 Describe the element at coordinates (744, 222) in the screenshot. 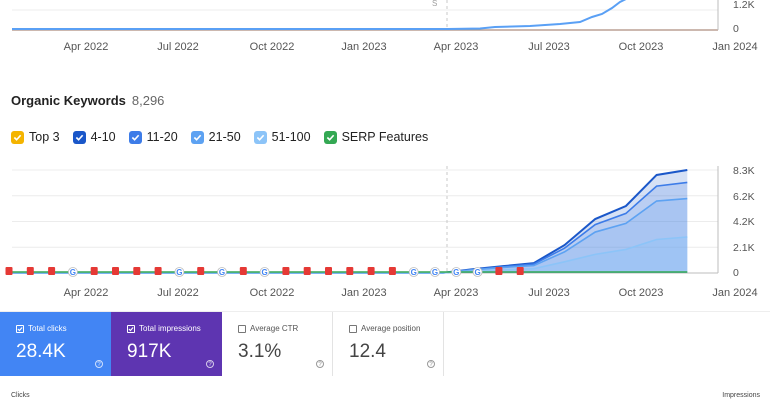

I see `y-tick-label: 4.2K` at that location.